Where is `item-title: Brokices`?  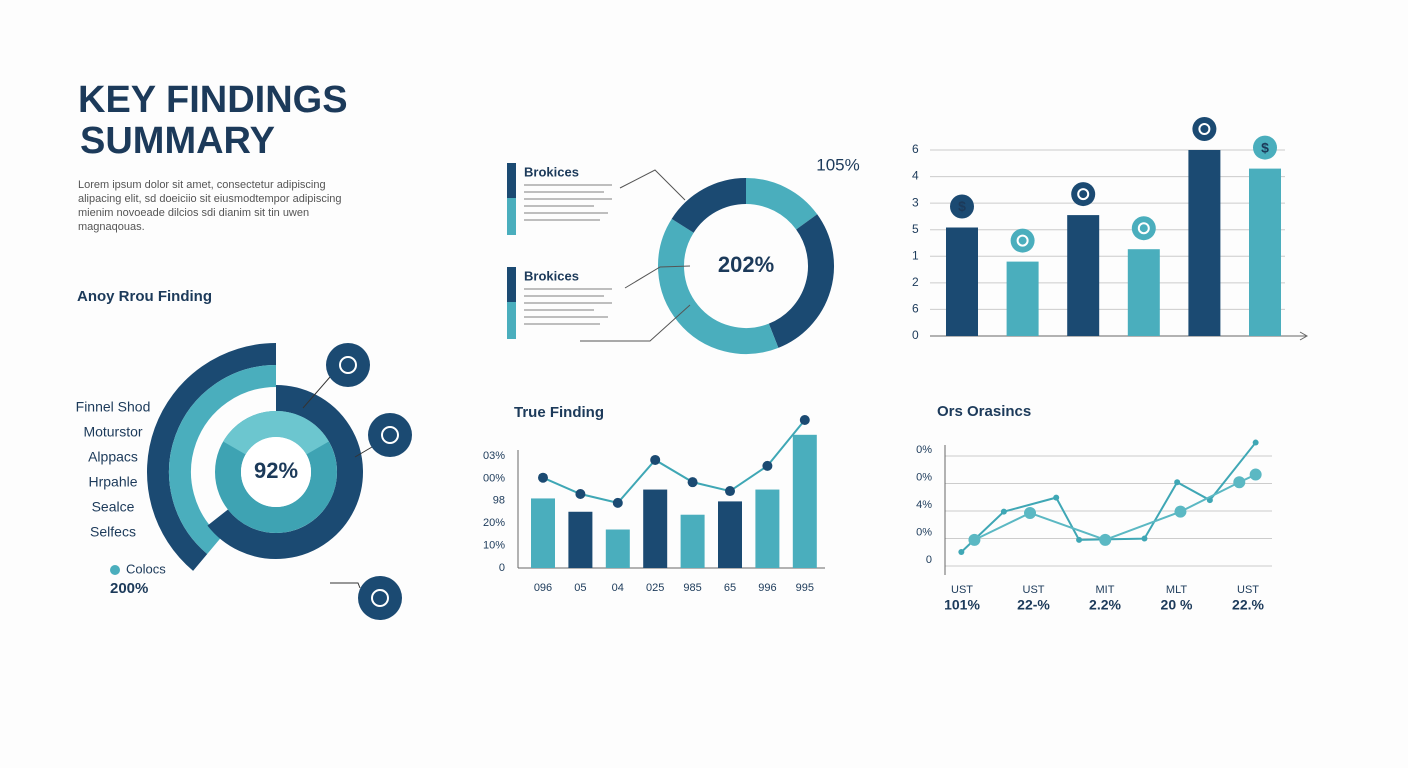 item-title: Brokices is located at coordinates (551, 171).